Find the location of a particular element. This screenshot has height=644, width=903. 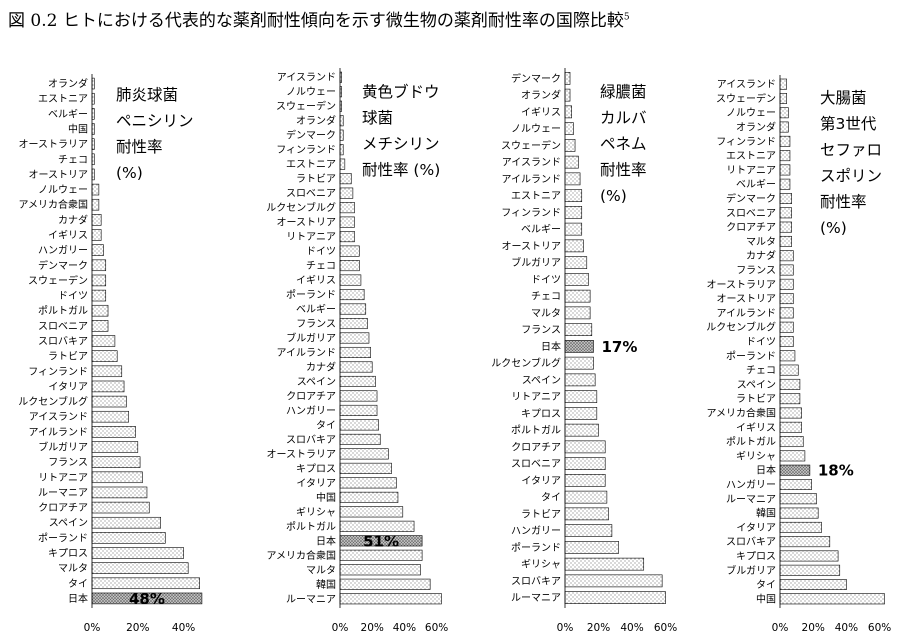

category-label: エストニア is located at coordinates (311, 165).